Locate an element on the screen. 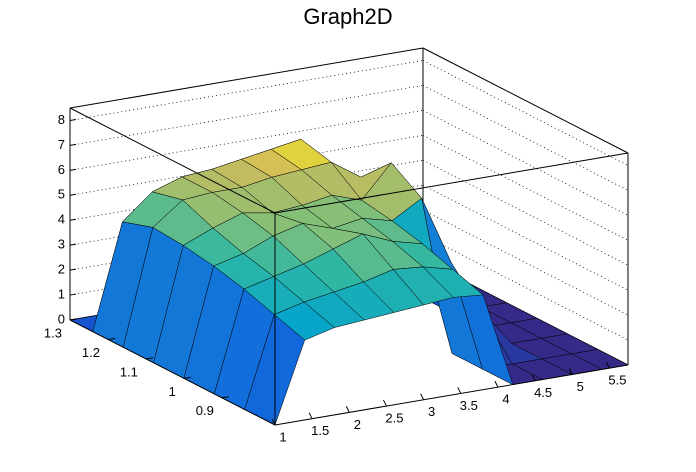 This screenshot has width=696, height=472. z-tick-label: 8 is located at coordinates (61, 119).